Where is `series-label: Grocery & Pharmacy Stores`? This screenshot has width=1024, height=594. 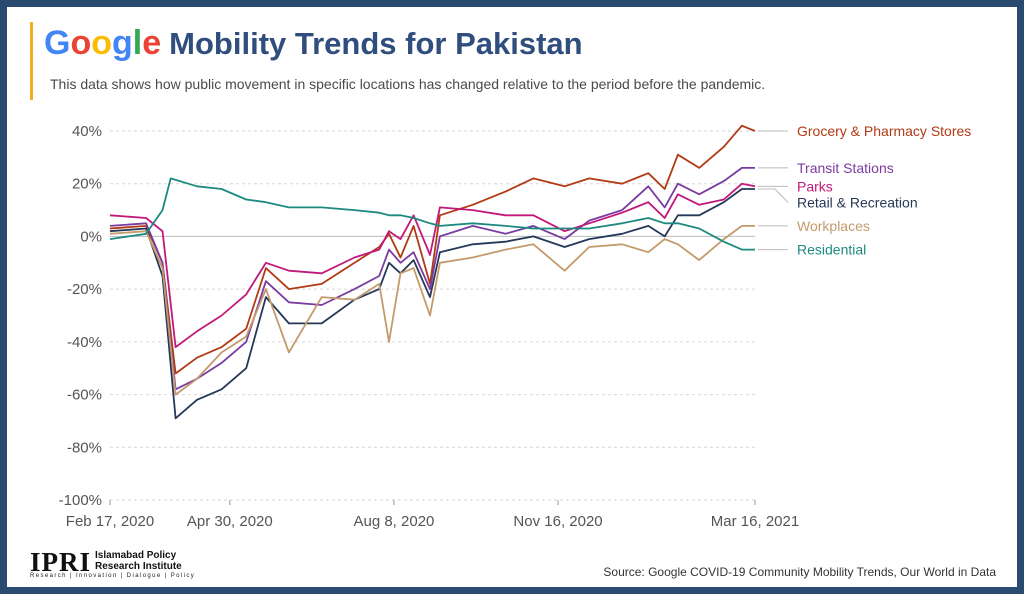
series-label: Grocery & Pharmacy Stores is located at coordinates (884, 131).